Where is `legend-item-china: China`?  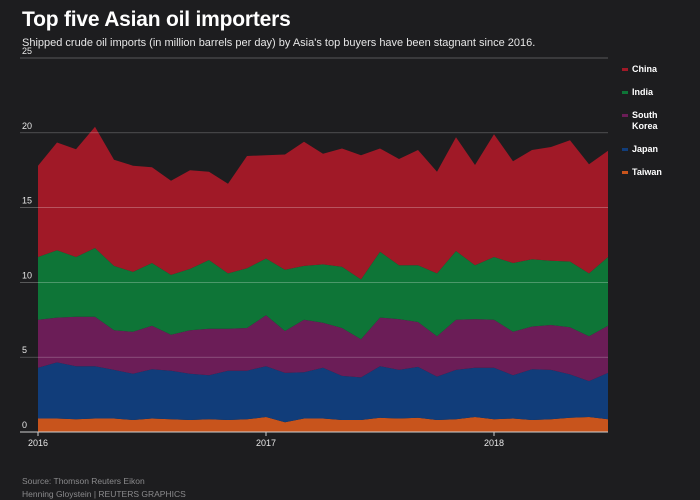 legend-item-china: China is located at coordinates (659, 69).